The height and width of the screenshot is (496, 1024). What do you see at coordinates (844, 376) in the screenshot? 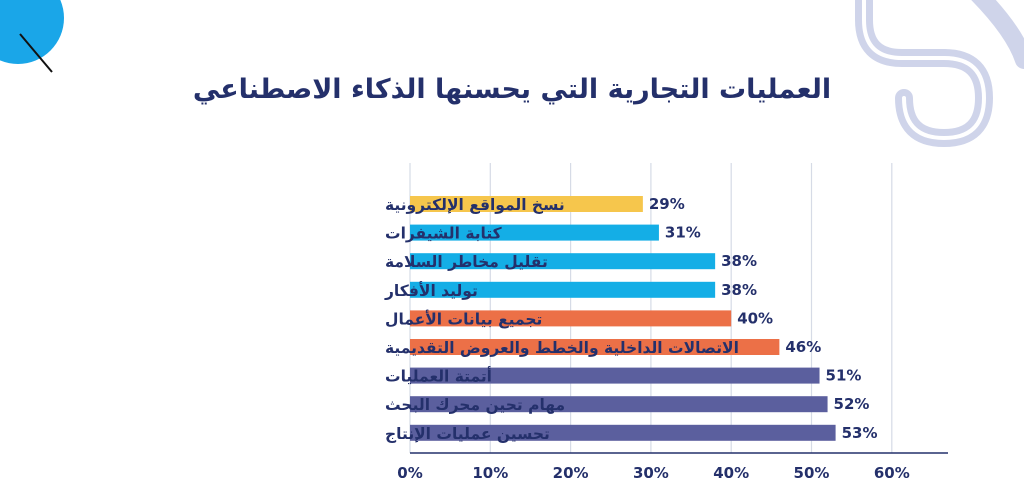
I see `data-label: 51%` at bounding box center [844, 376].